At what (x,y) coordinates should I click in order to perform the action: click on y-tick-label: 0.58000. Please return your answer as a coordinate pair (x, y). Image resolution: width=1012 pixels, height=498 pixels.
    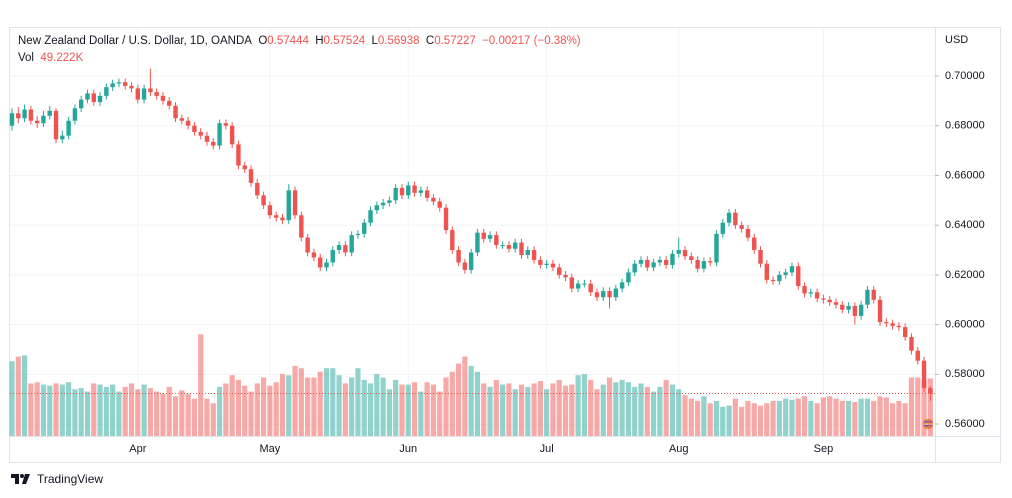
    Looking at the image, I should click on (965, 374).